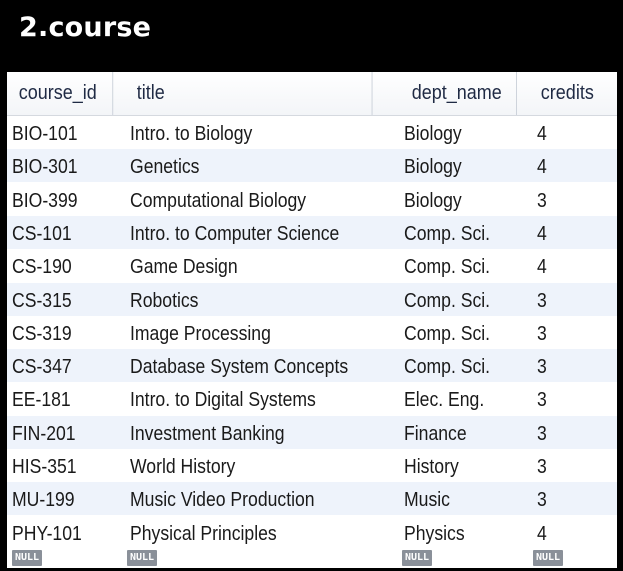 The height and width of the screenshot is (571, 623). Describe the element at coordinates (44, 467) in the screenshot. I see `cell-course-id: HIS-351` at that location.